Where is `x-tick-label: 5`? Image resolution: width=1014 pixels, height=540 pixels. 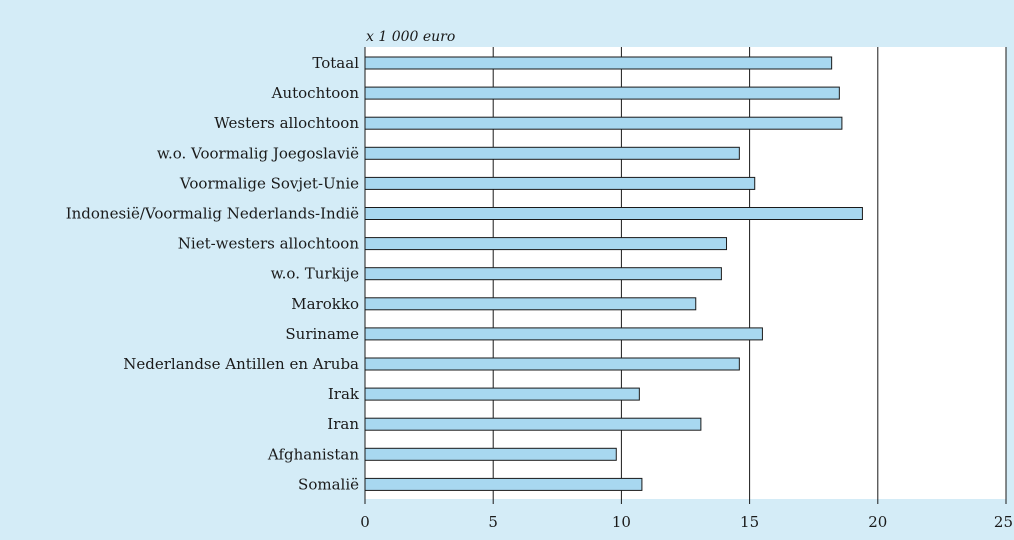 x-tick-label: 5 is located at coordinates (493, 522).